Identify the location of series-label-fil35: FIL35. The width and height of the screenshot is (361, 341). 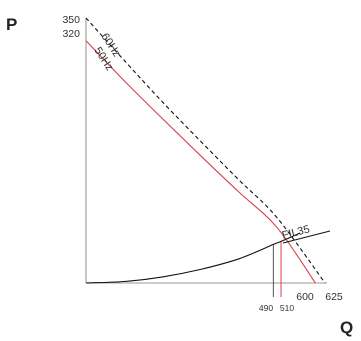
(296, 232).